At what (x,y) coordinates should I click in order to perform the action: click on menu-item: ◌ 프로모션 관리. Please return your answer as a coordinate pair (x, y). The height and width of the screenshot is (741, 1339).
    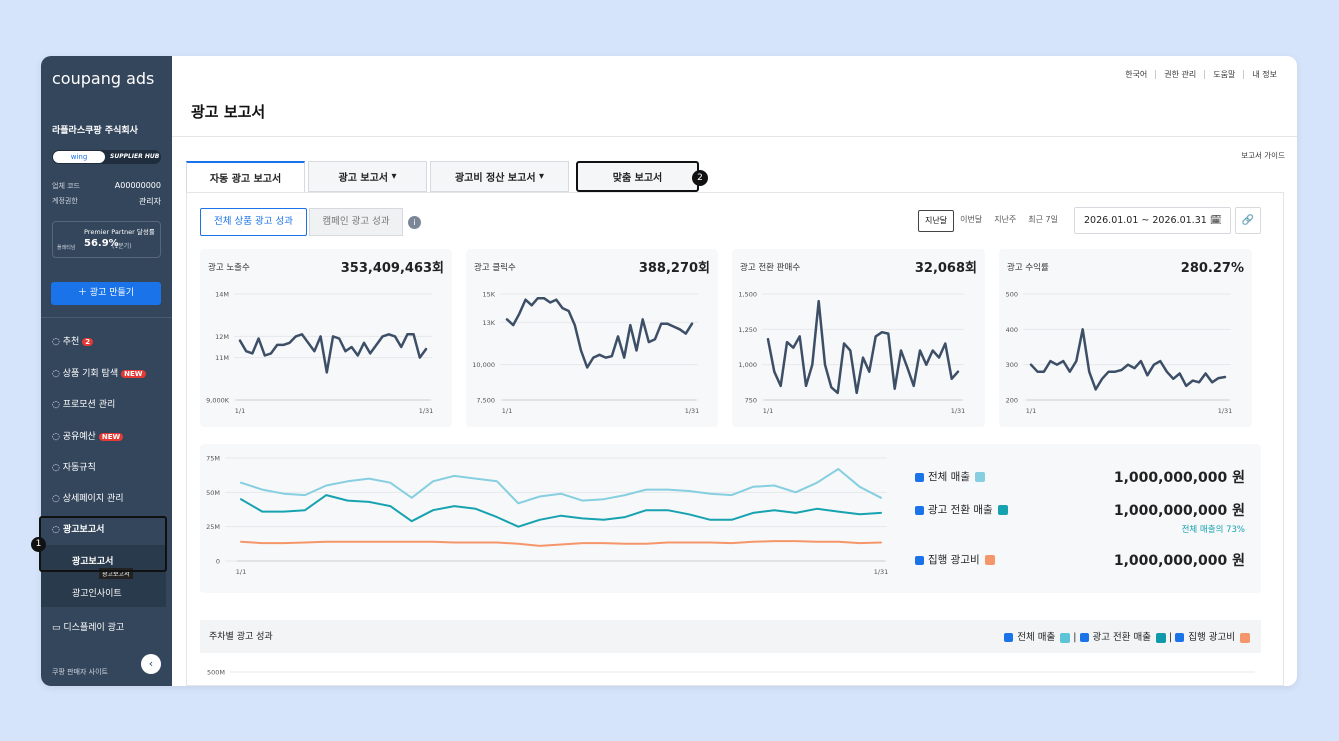
    Looking at the image, I should click on (84, 405).